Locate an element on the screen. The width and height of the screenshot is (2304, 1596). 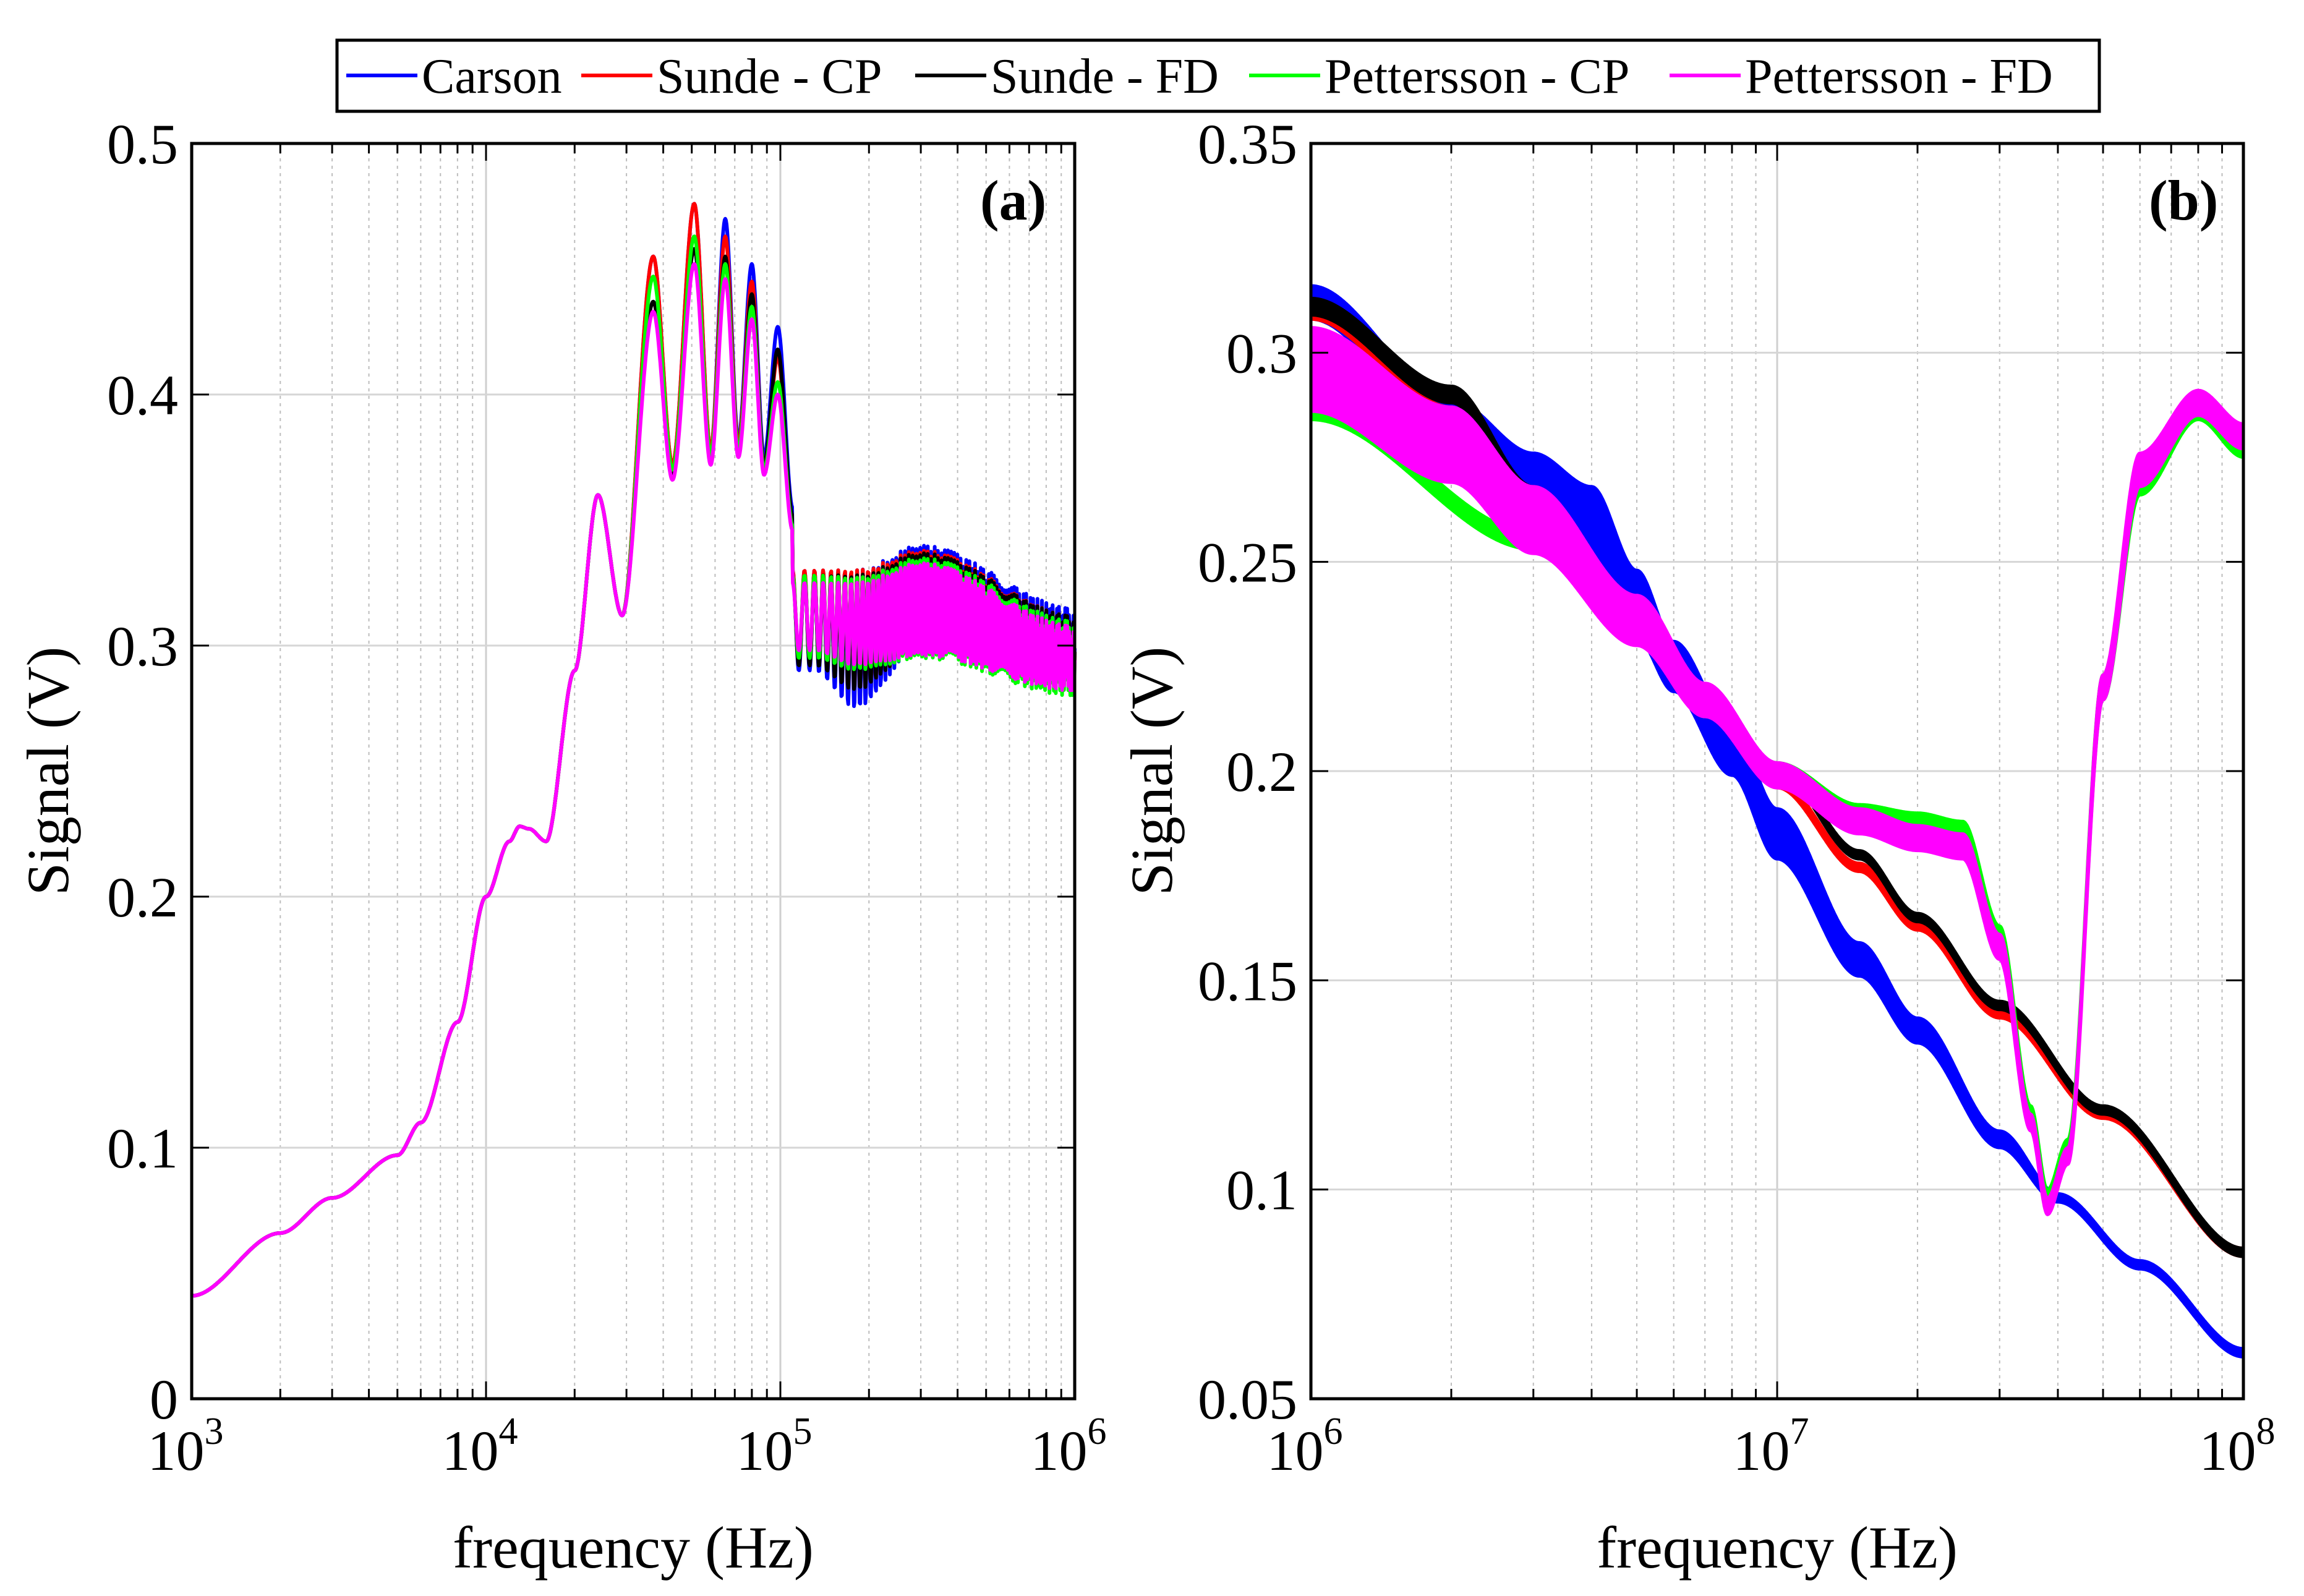
panel-b-label: (b) is located at coordinates (2183, 200).